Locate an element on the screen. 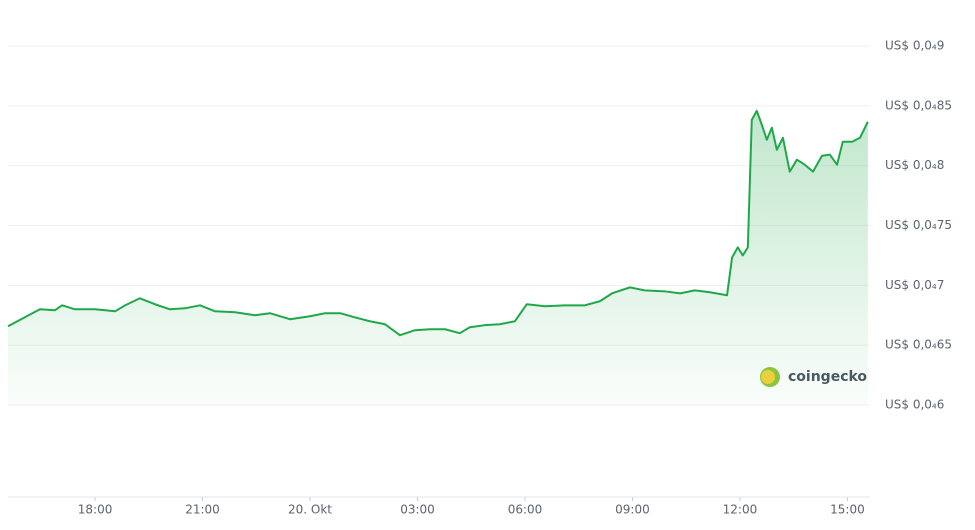 The height and width of the screenshot is (530, 975). x-tick-label: 21:00 is located at coordinates (202, 510).